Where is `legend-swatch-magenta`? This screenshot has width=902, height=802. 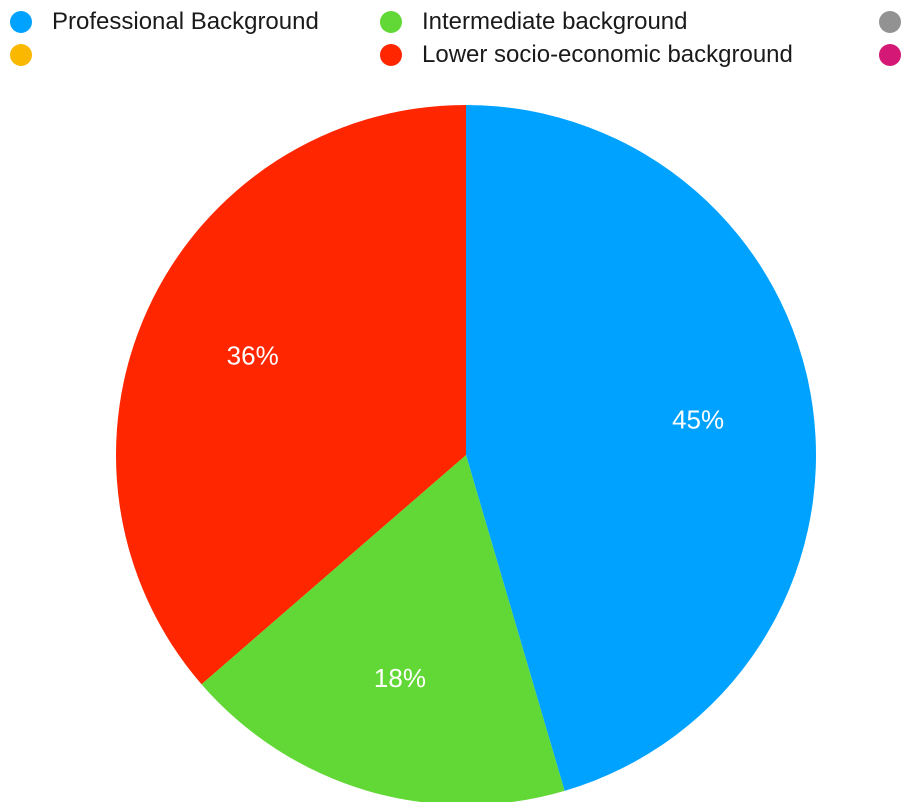
legend-swatch-magenta is located at coordinates (890, 55).